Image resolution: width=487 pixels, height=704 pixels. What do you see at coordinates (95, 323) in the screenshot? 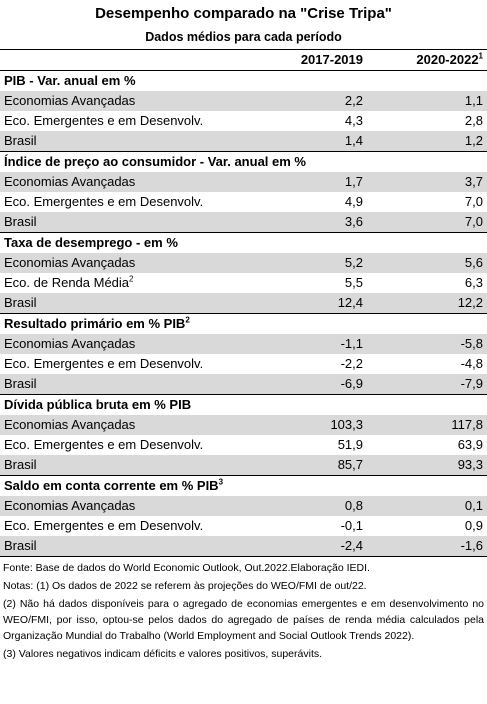
I see `section-label: Resultado primário em % PIB` at bounding box center [95, 323].